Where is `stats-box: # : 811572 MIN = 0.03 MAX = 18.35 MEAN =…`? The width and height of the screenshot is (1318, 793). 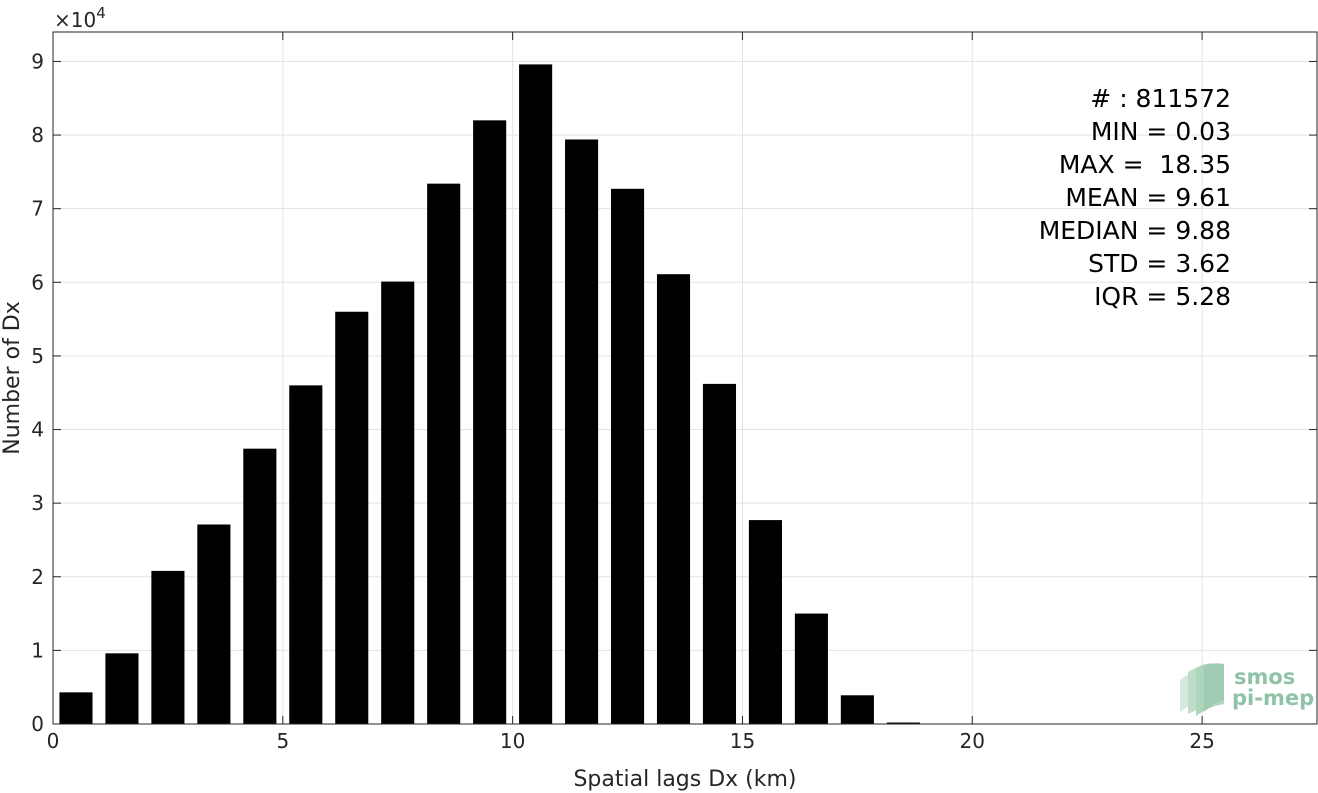
stats-box: # : 811572 MIN = 0.03 MAX = 18.35 MEAN =… is located at coordinates (1135, 197).